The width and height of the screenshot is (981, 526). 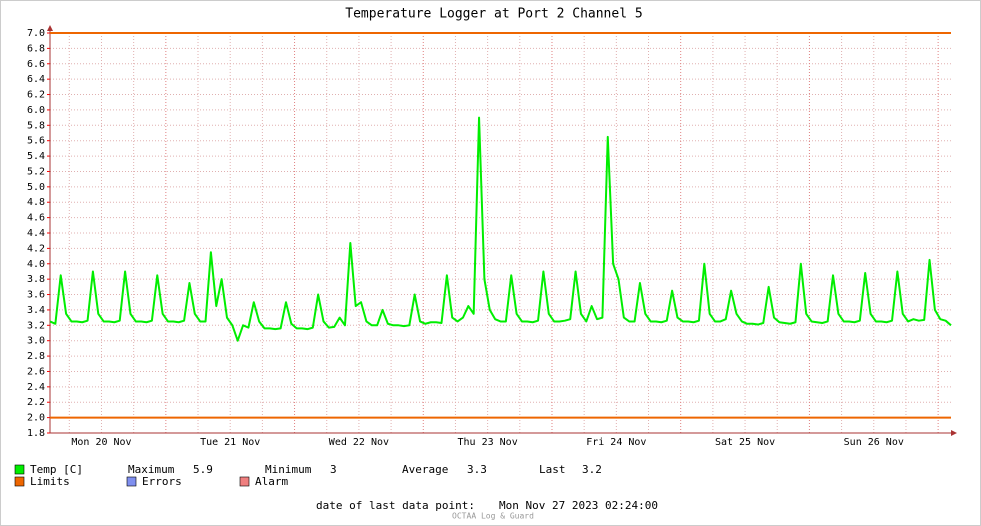 What do you see at coordinates (493, 516) in the screenshot?
I see `watermark: OCTAA Log & Guard` at bounding box center [493, 516].